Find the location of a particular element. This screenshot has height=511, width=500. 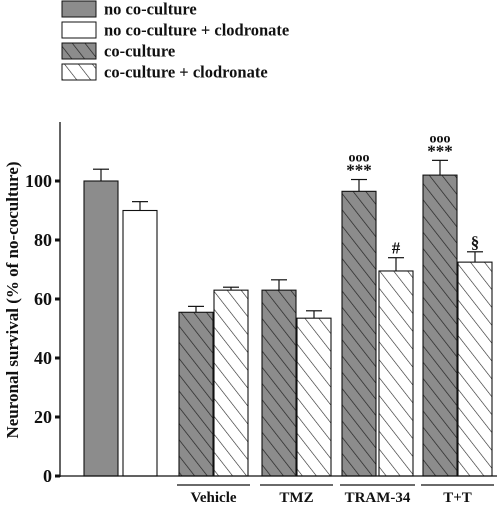

group-label: T+T is located at coordinates (457, 495).